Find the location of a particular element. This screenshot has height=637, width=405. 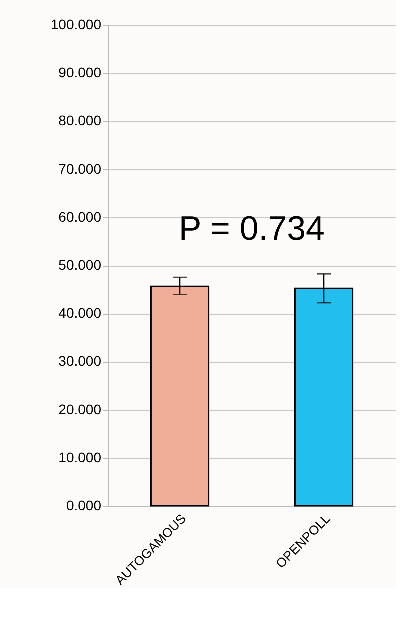

y-tick-label: 20.000 is located at coordinates (80, 409).